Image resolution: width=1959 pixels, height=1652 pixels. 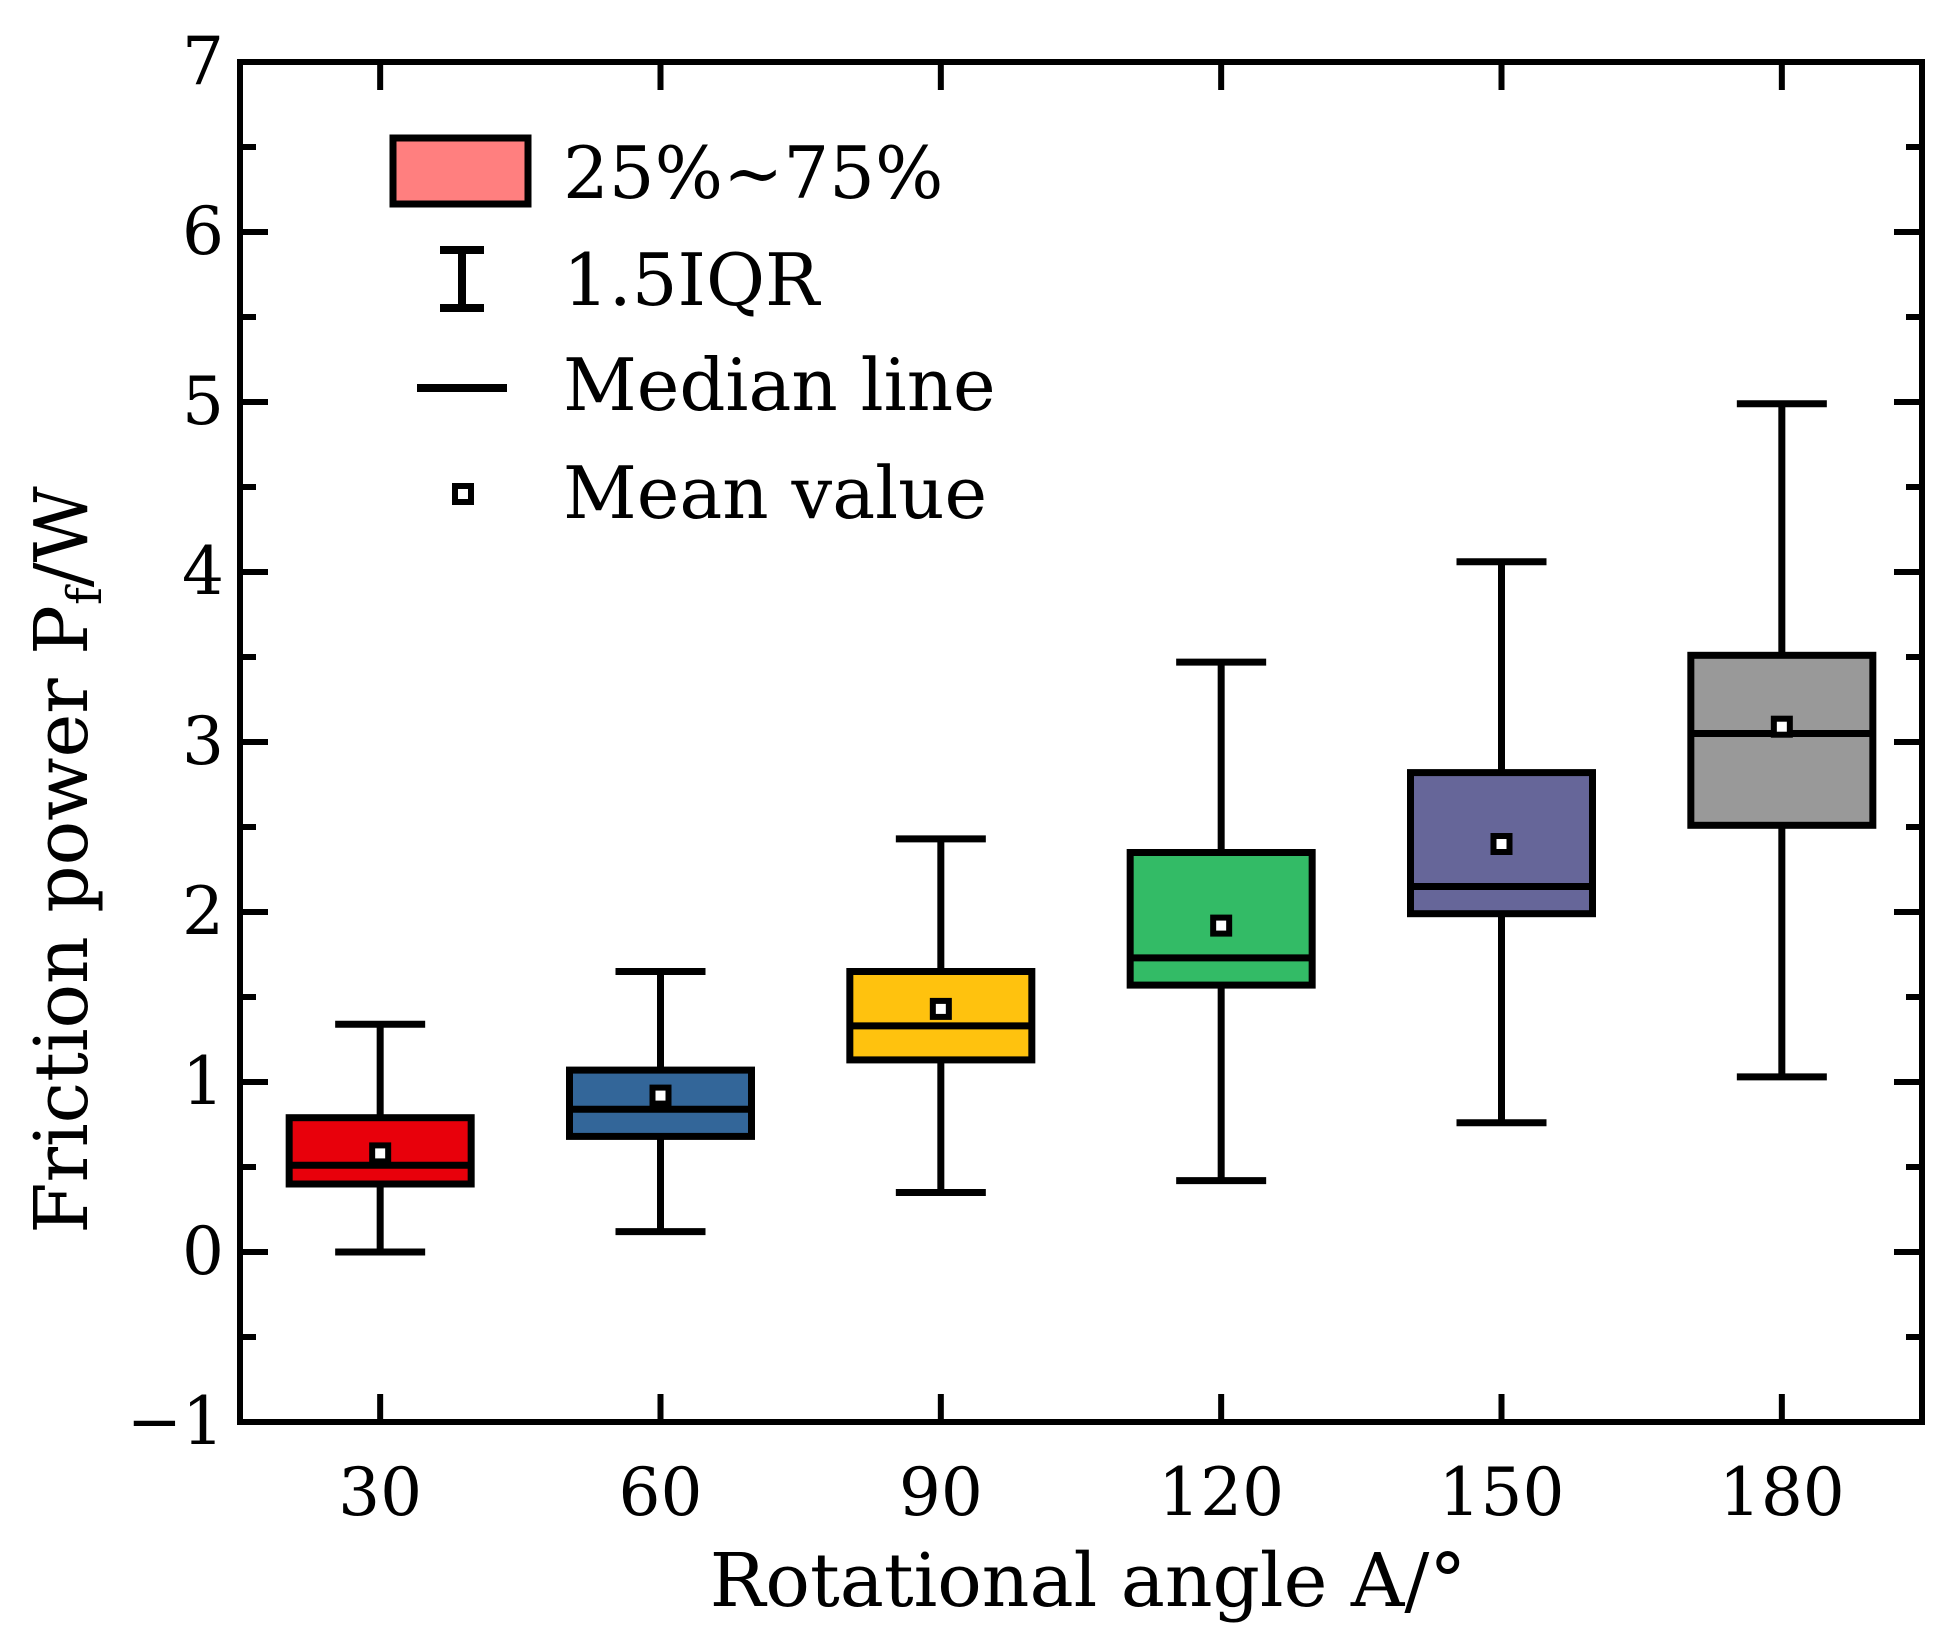 I want to click on y-tick-label: 4, so click(x=203, y=571).